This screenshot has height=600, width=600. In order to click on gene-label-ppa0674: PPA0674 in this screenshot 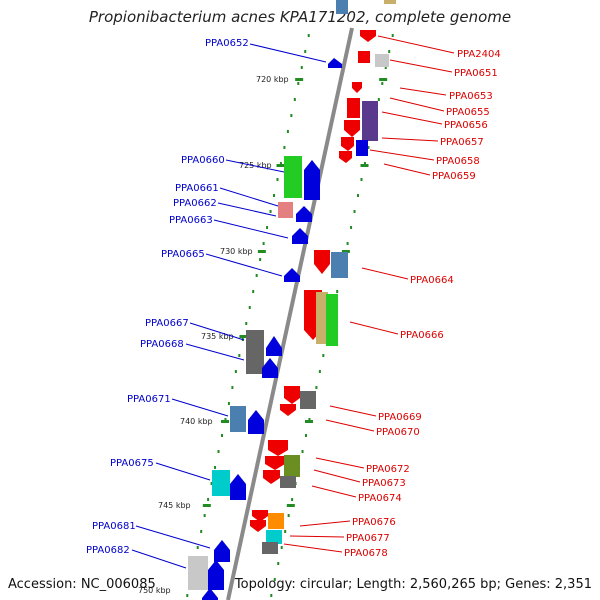, I will do `click(380, 498)`.